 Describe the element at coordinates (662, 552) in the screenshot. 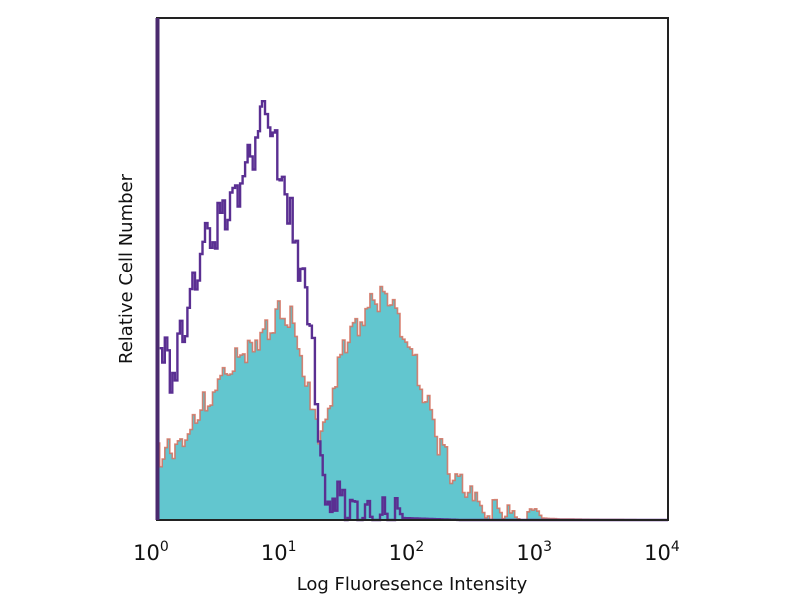

I see `x-tick-label: 104` at that location.